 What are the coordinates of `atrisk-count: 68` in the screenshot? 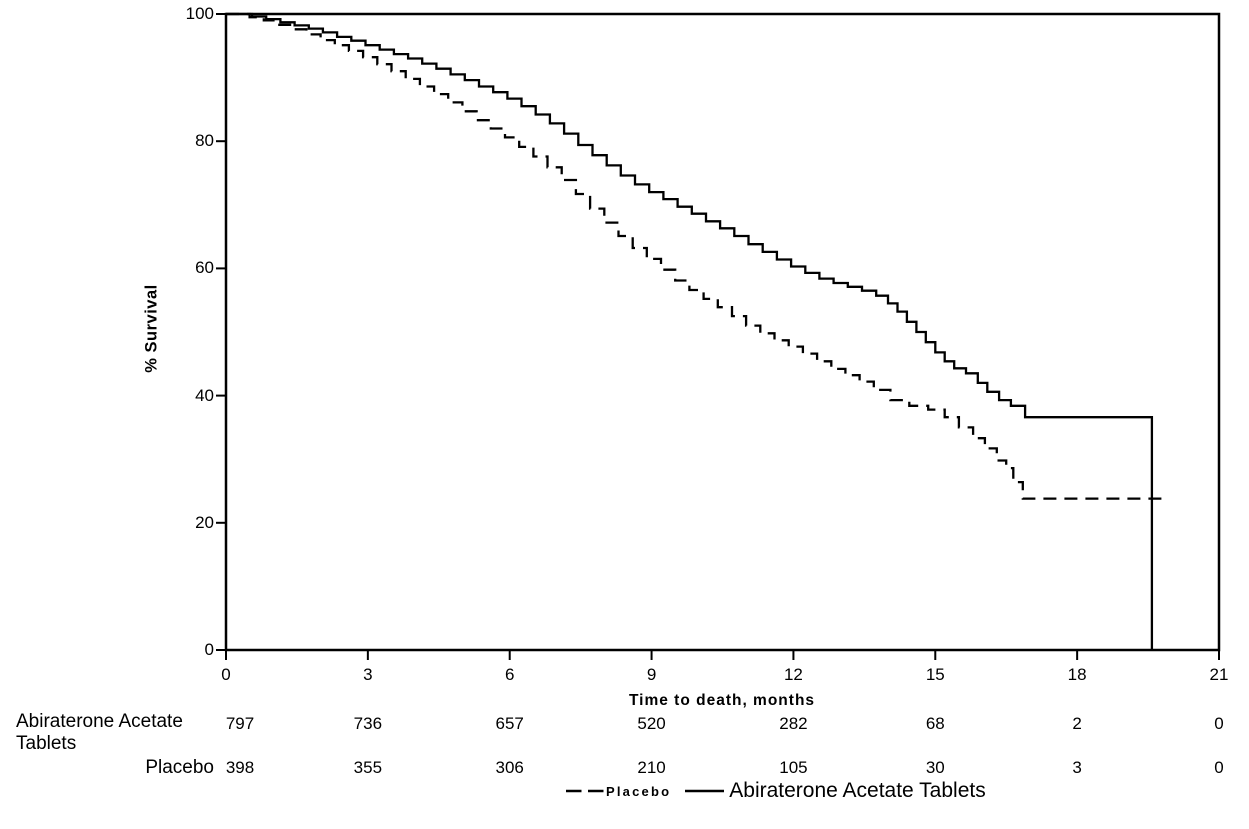 It's located at (935, 723).